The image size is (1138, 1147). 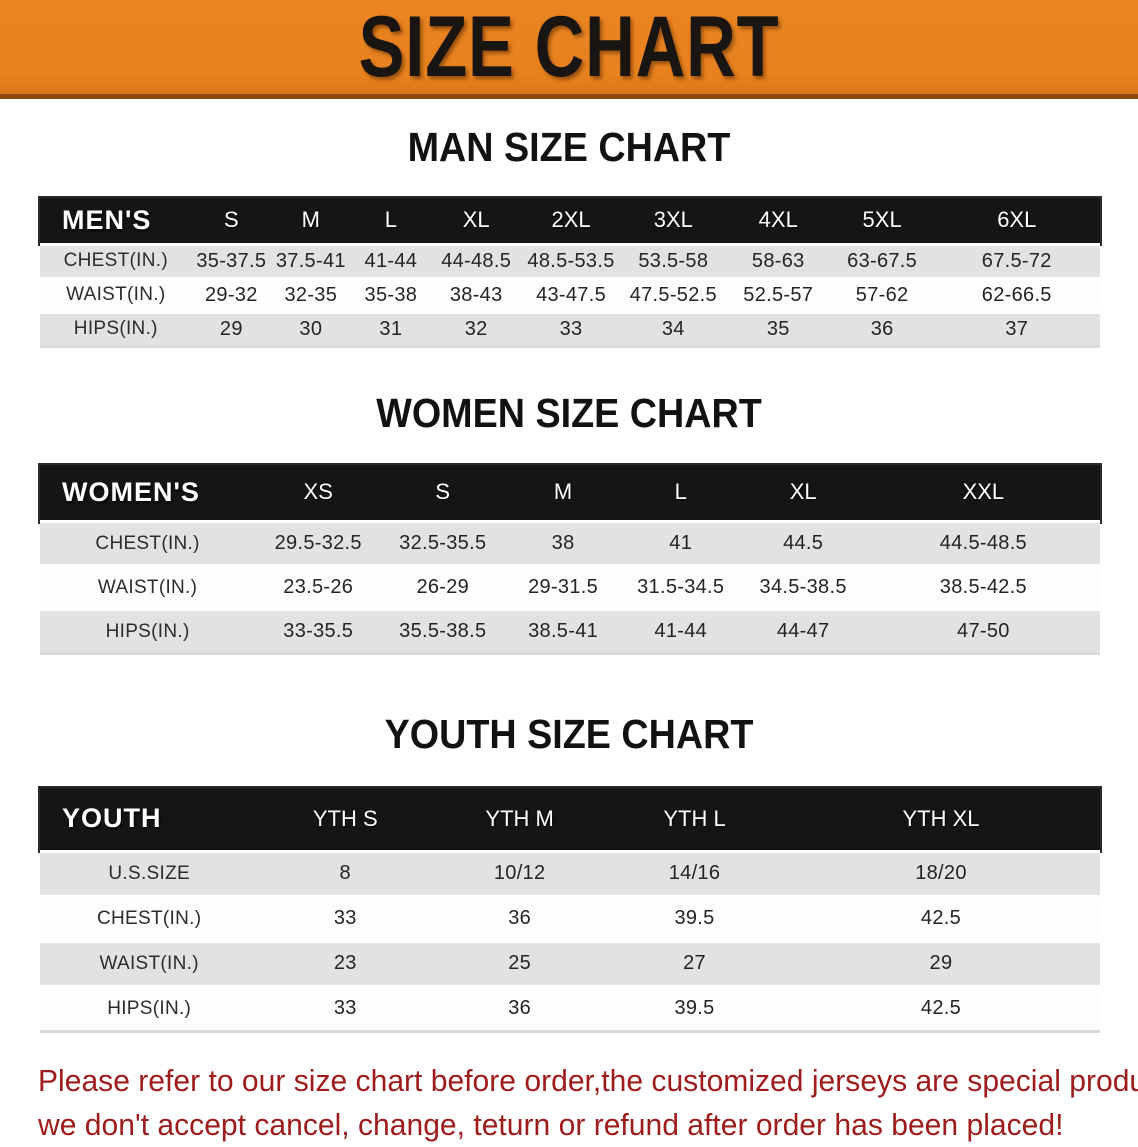 I want to click on size-value: 37.5-41, so click(x=310, y=260).